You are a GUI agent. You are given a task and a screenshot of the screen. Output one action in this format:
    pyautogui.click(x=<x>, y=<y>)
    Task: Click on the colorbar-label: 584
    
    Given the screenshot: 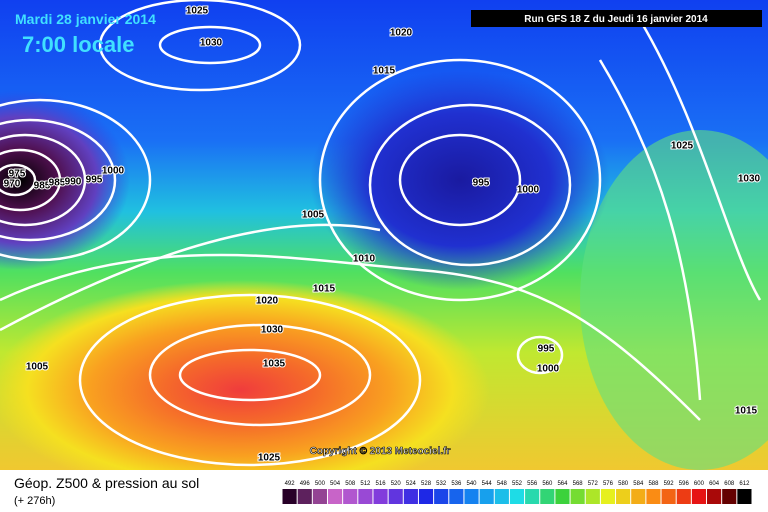 What is the action you would take?
    pyautogui.click(x=638, y=484)
    